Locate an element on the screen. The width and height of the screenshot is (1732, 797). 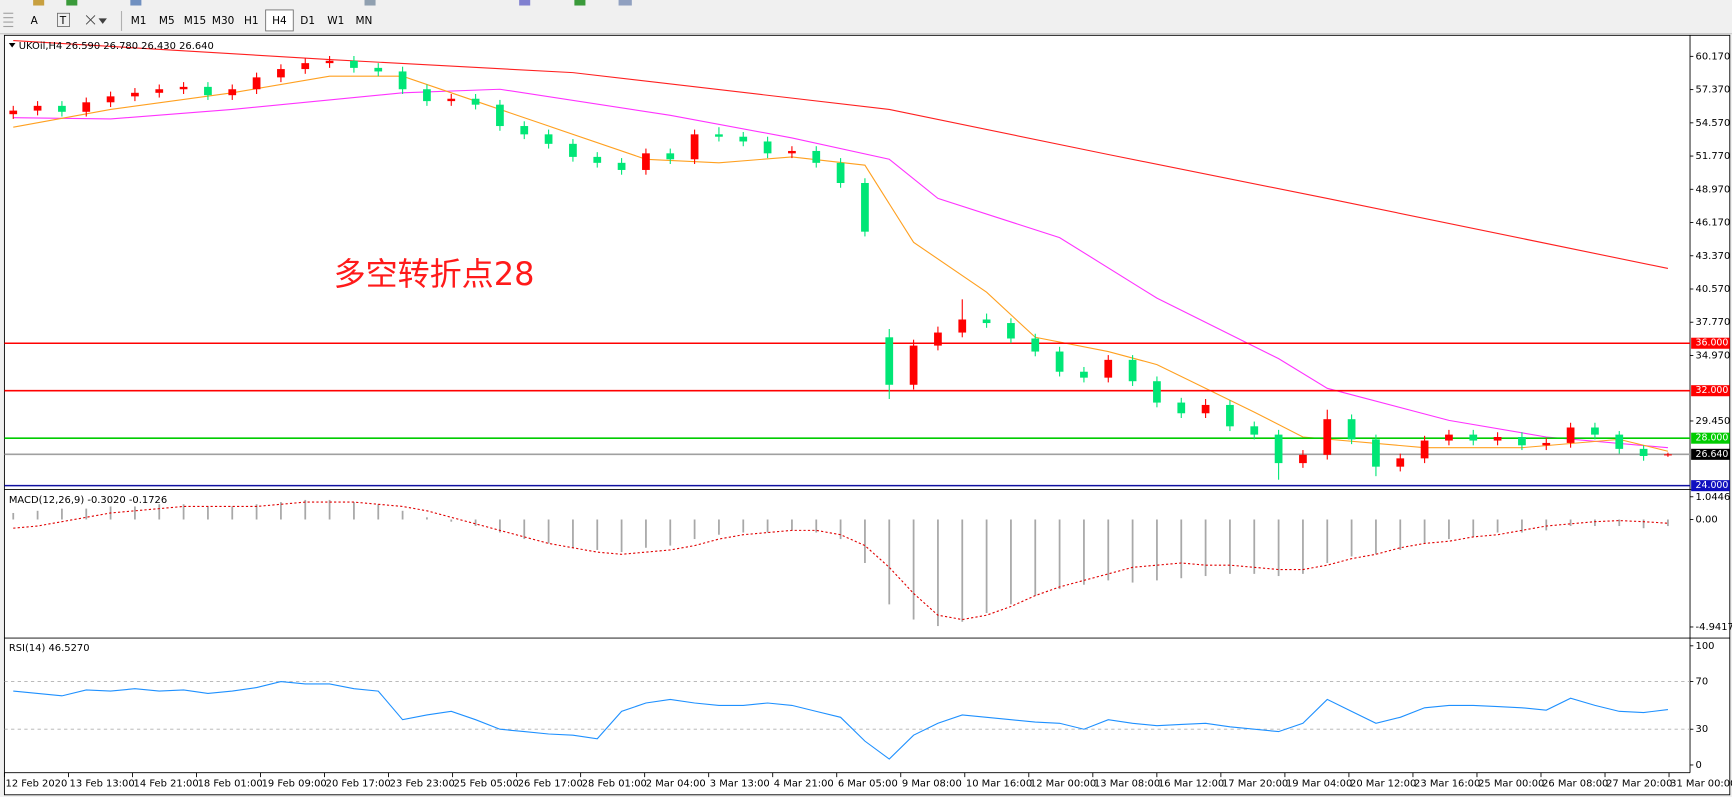
level-label: 24.000 is located at coordinates (1712, 485).